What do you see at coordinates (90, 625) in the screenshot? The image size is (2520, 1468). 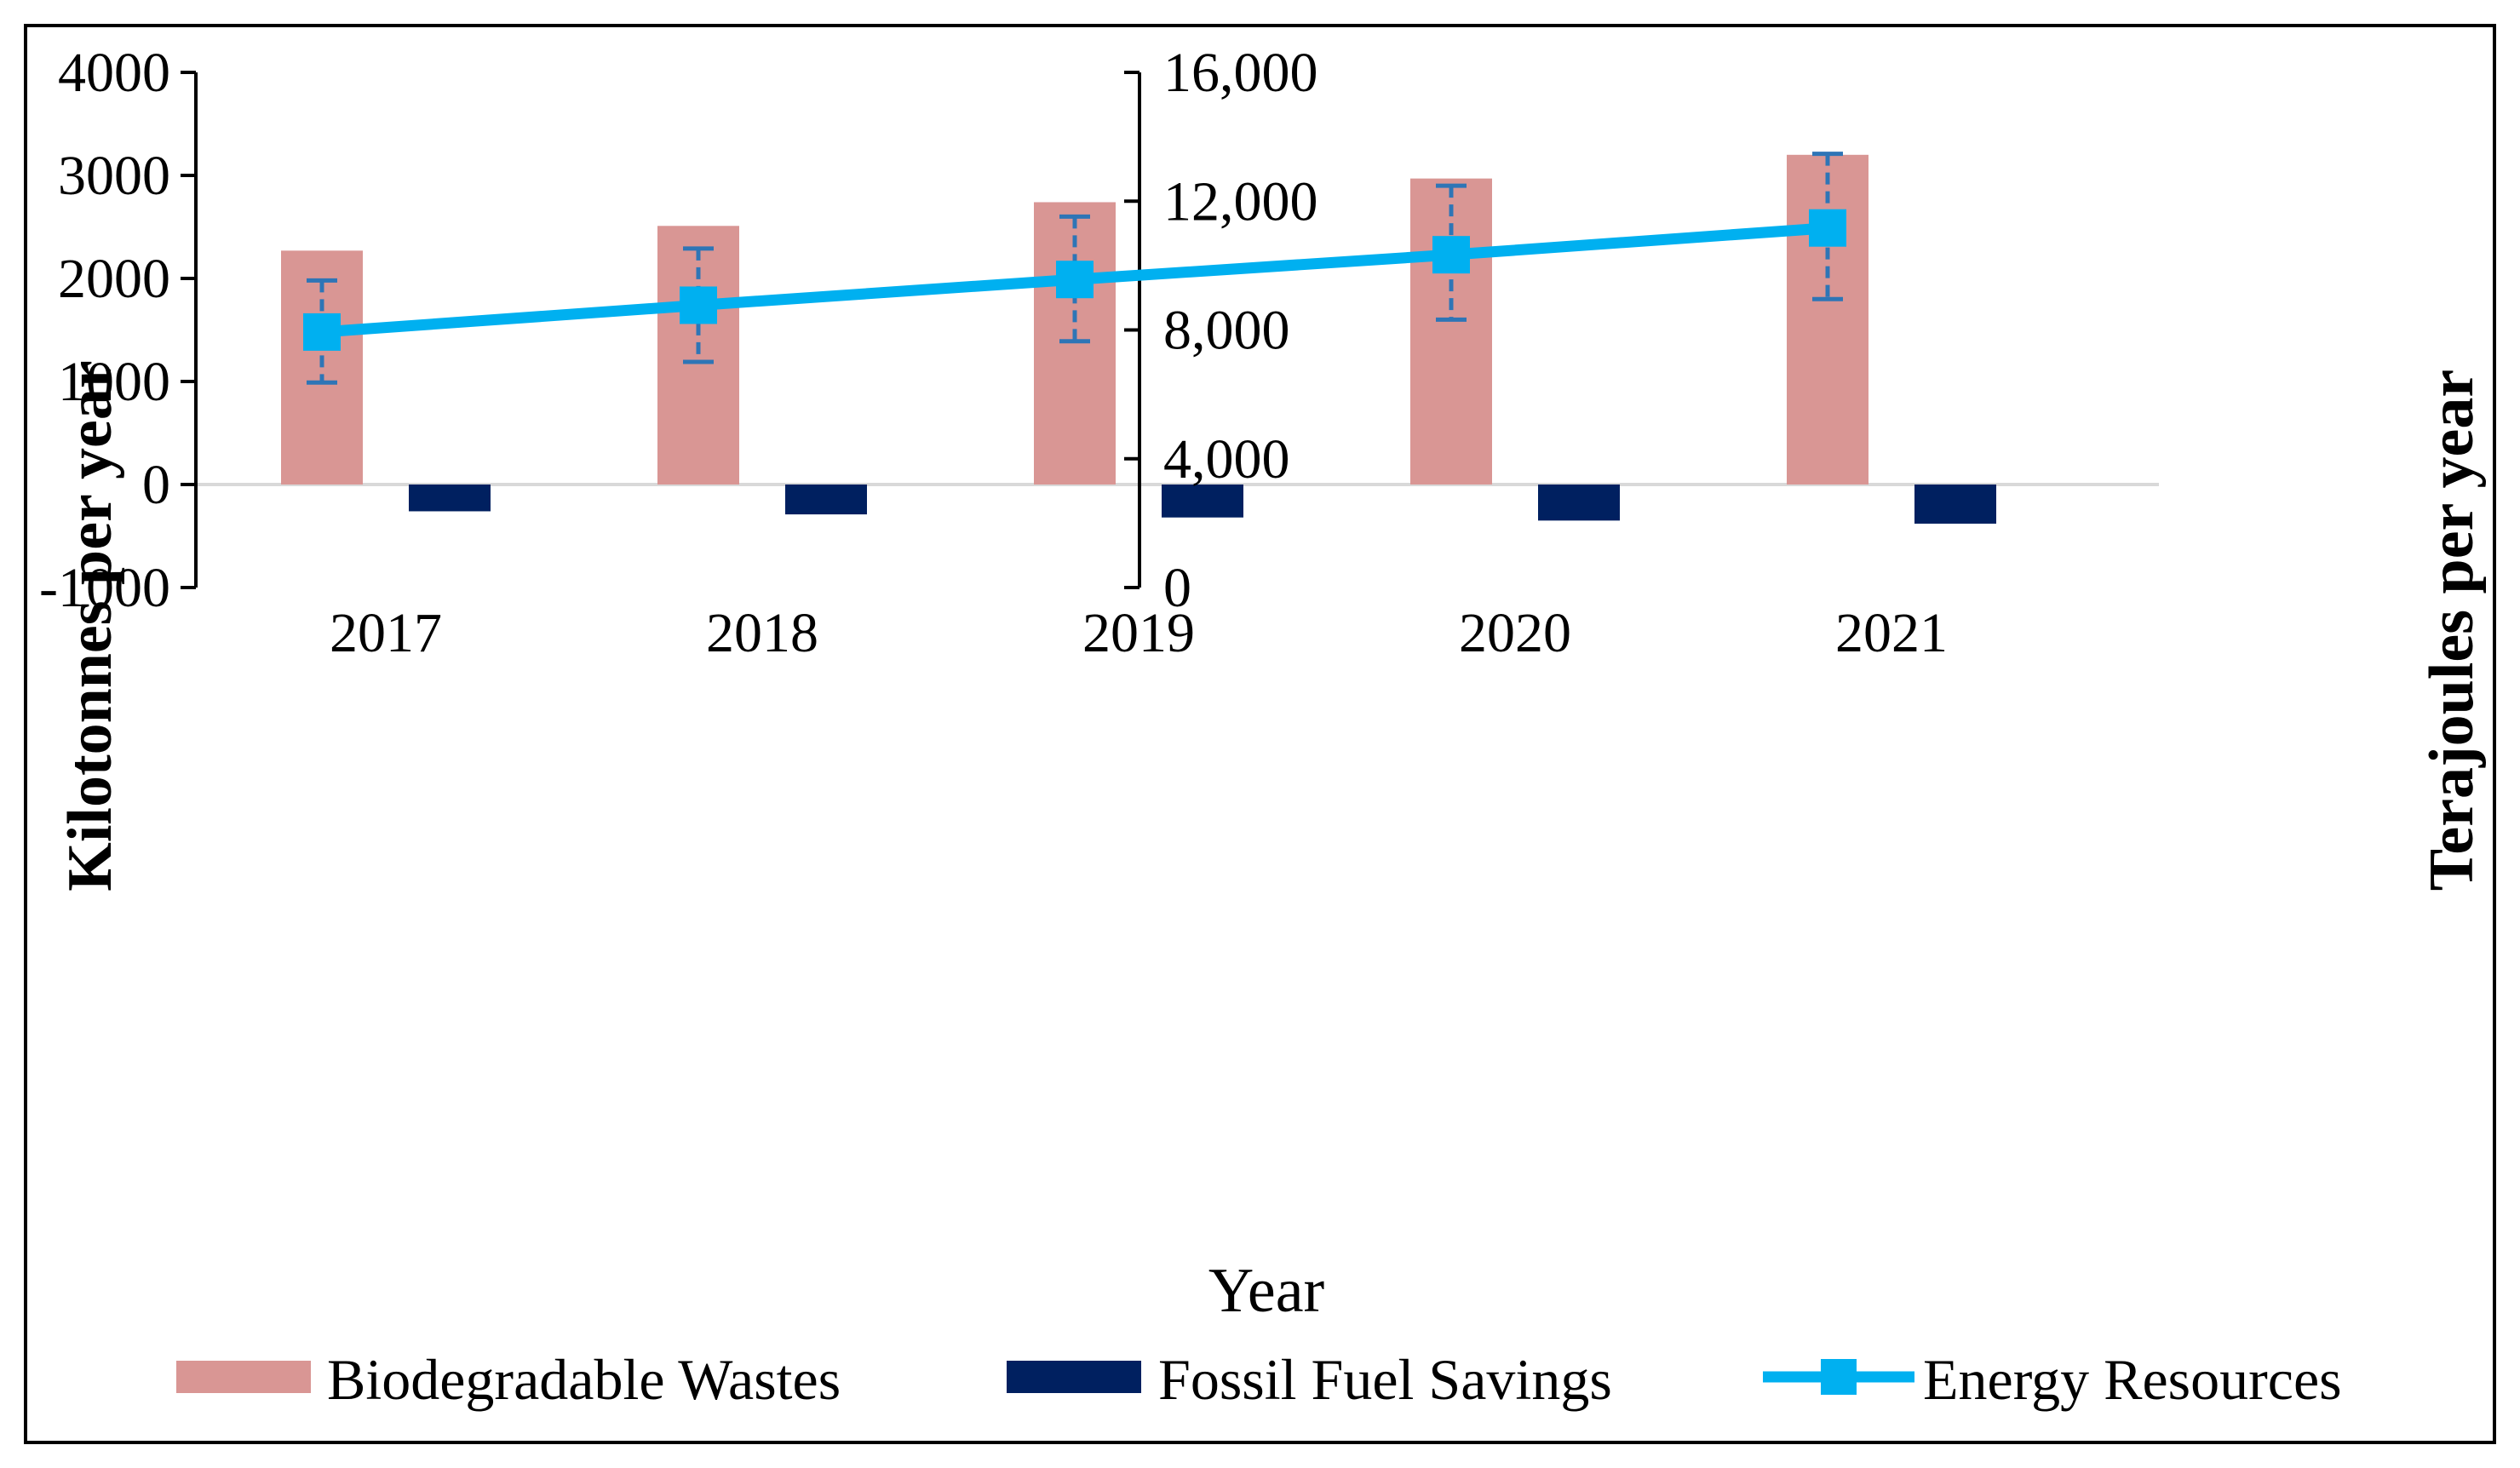 I see `y-axis-title: Kilotonnes per year` at bounding box center [90, 625].